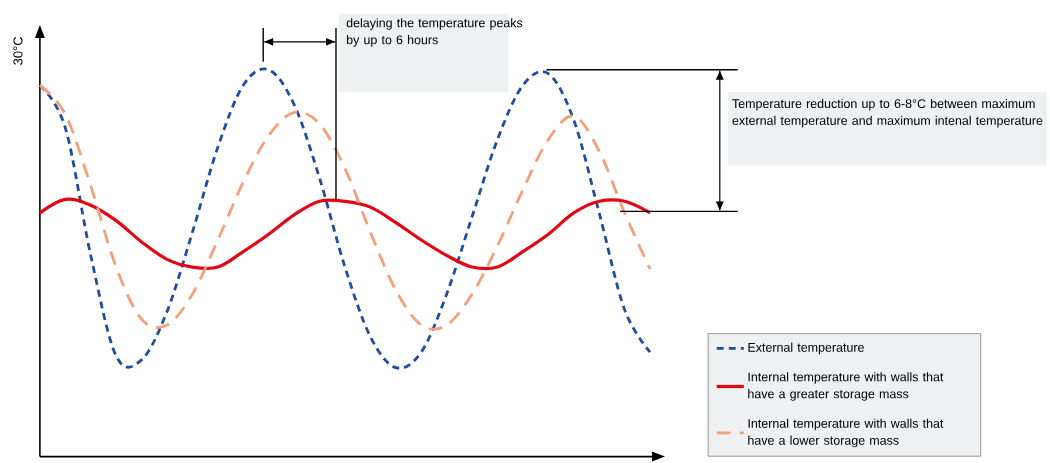 The image size is (1050, 463). Describe the element at coordinates (846, 433) in the screenshot. I see `legend-label: Internal temperature with walls that have a lower storage mass` at that location.